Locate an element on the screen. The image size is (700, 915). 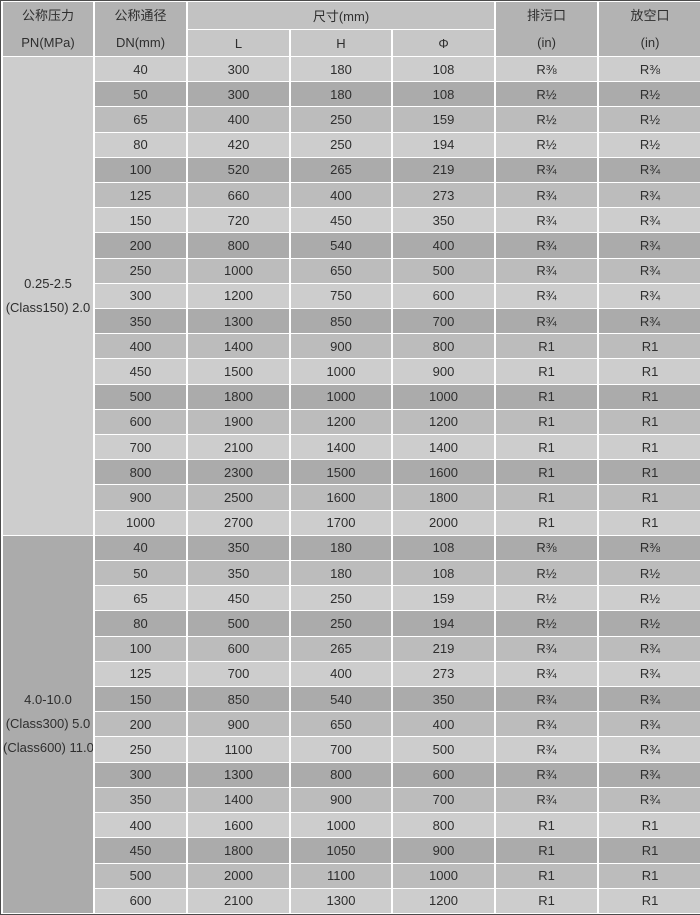
cell-l: 520 is located at coordinates (238, 170).